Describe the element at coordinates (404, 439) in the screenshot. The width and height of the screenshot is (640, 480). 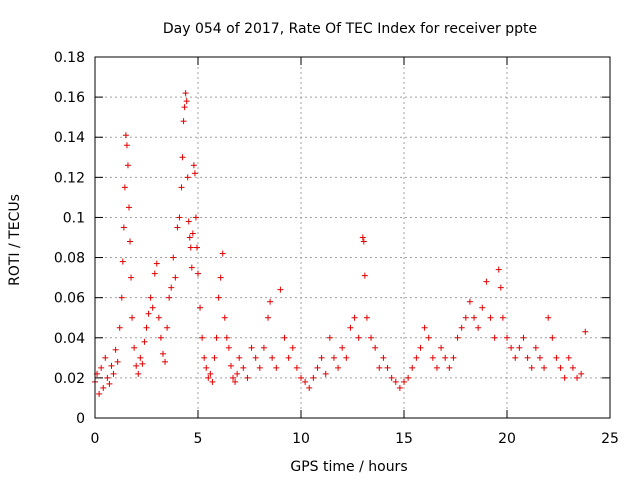
I see `x-tick-label: 15` at that location.